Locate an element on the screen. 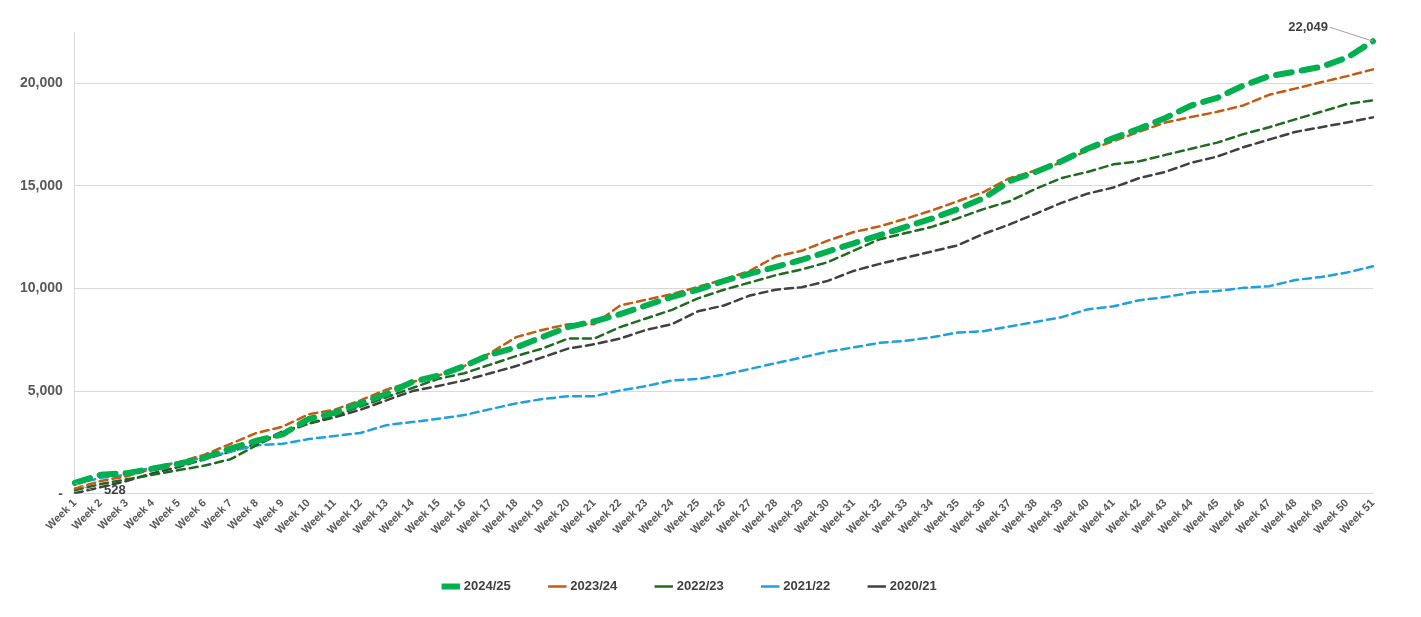  legend-label: 2022/23 is located at coordinates (700, 586).